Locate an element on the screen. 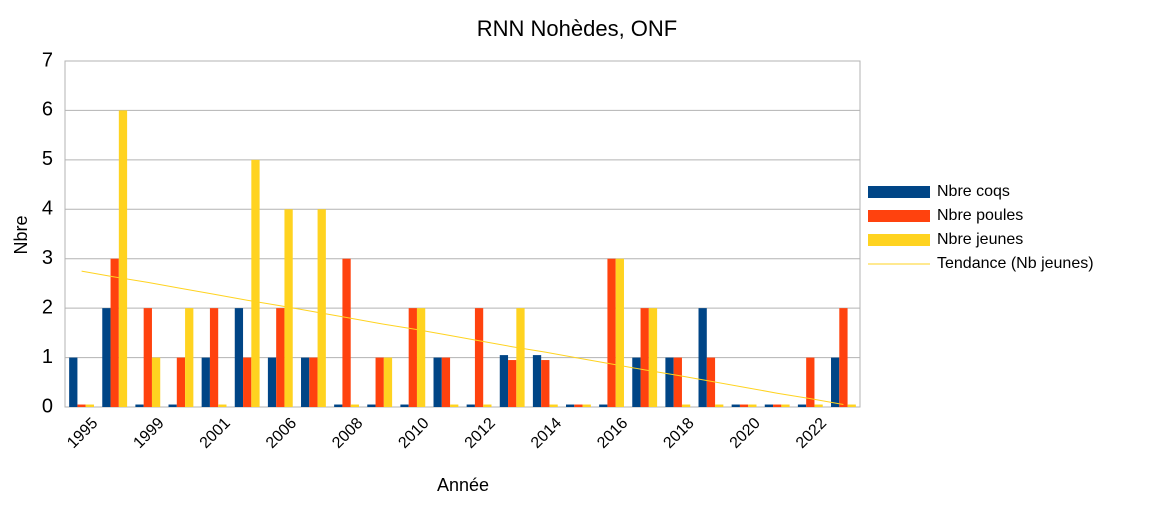 This screenshot has width=1159, height=523. y-tick-label: 0 is located at coordinates (47, 406).